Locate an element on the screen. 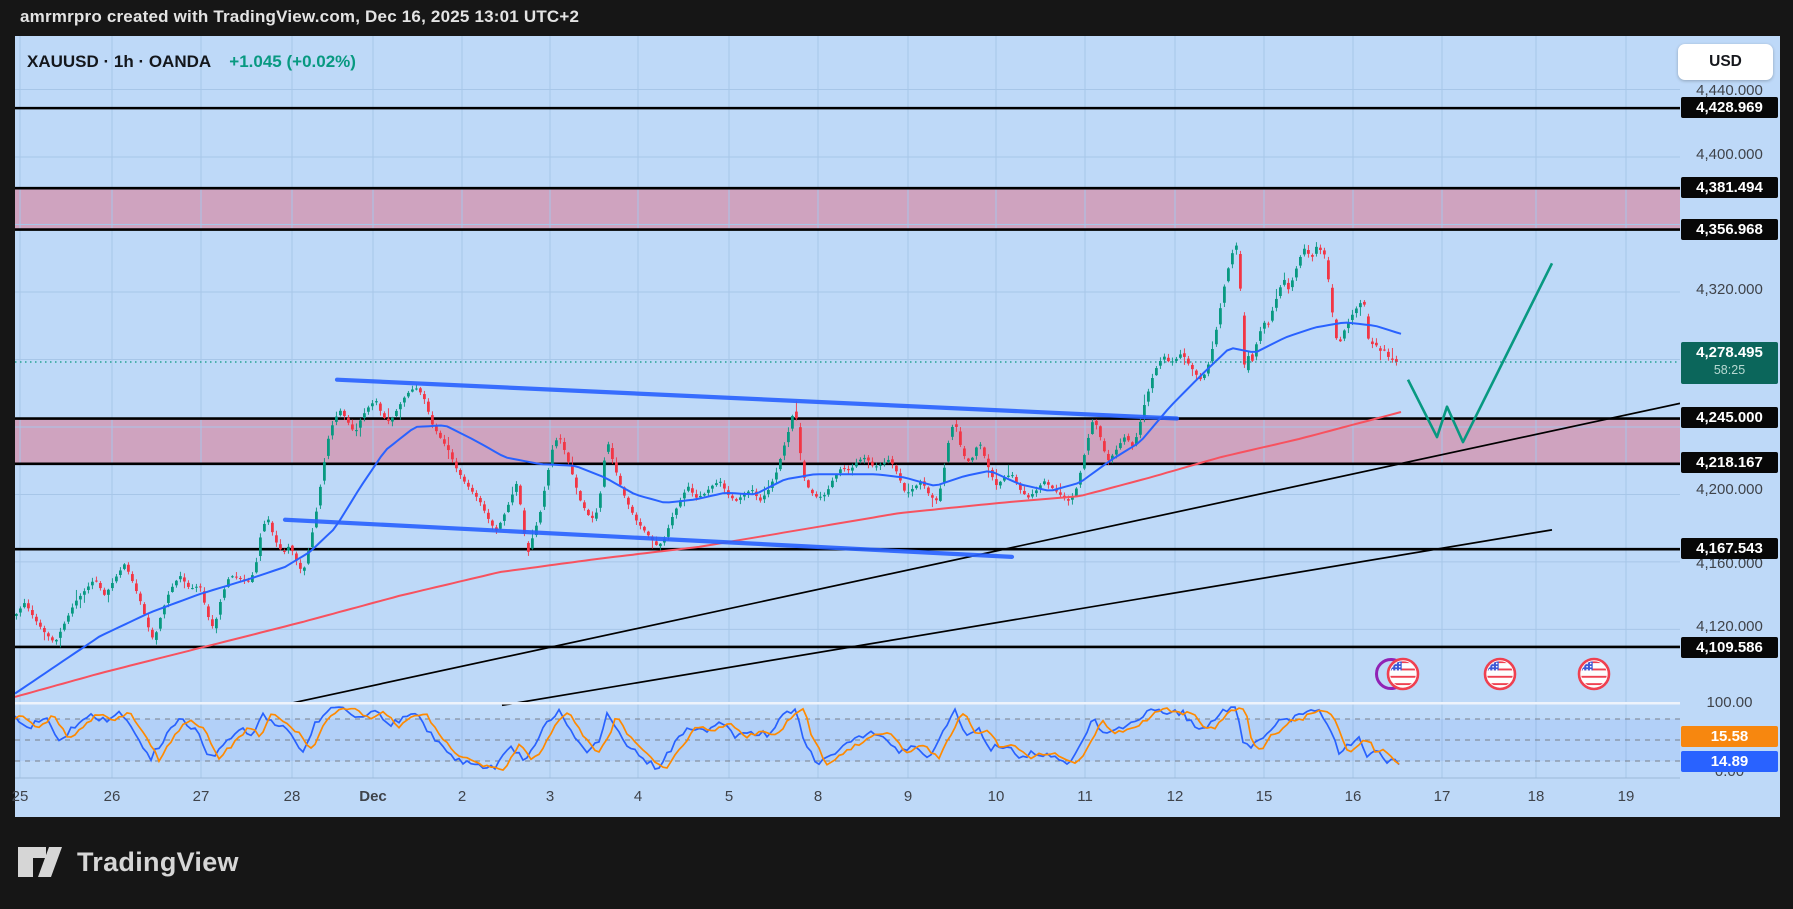 The height and width of the screenshot is (909, 1793). date-label: 25 is located at coordinates (20, 796).